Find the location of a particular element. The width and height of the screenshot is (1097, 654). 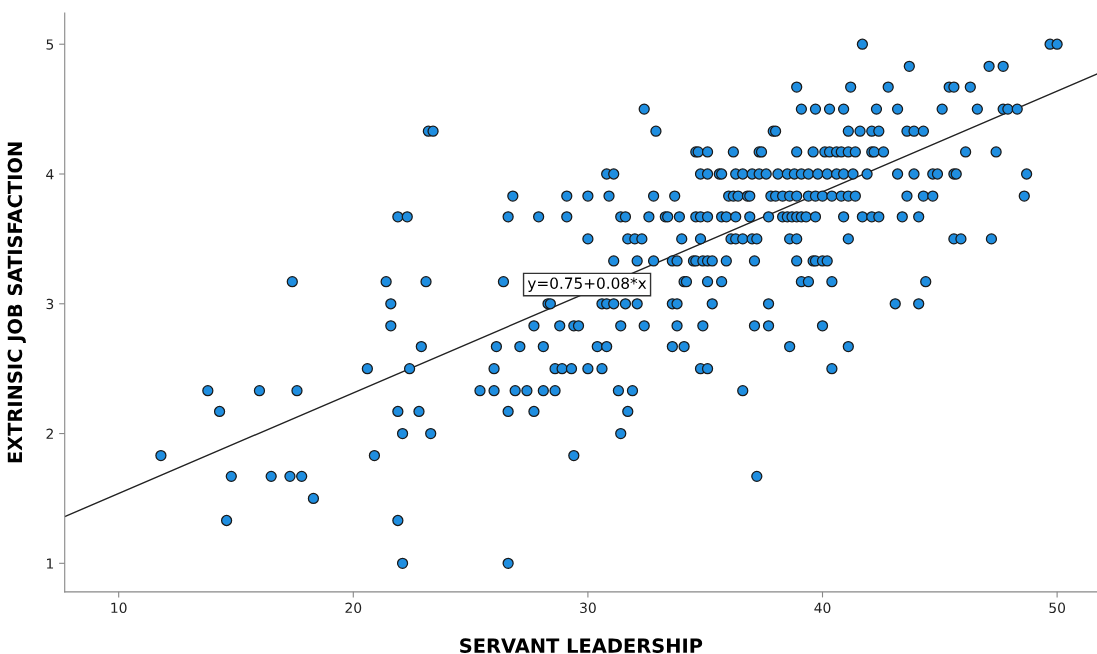

annotation: y=0.75+0.08*x is located at coordinates (587, 284).